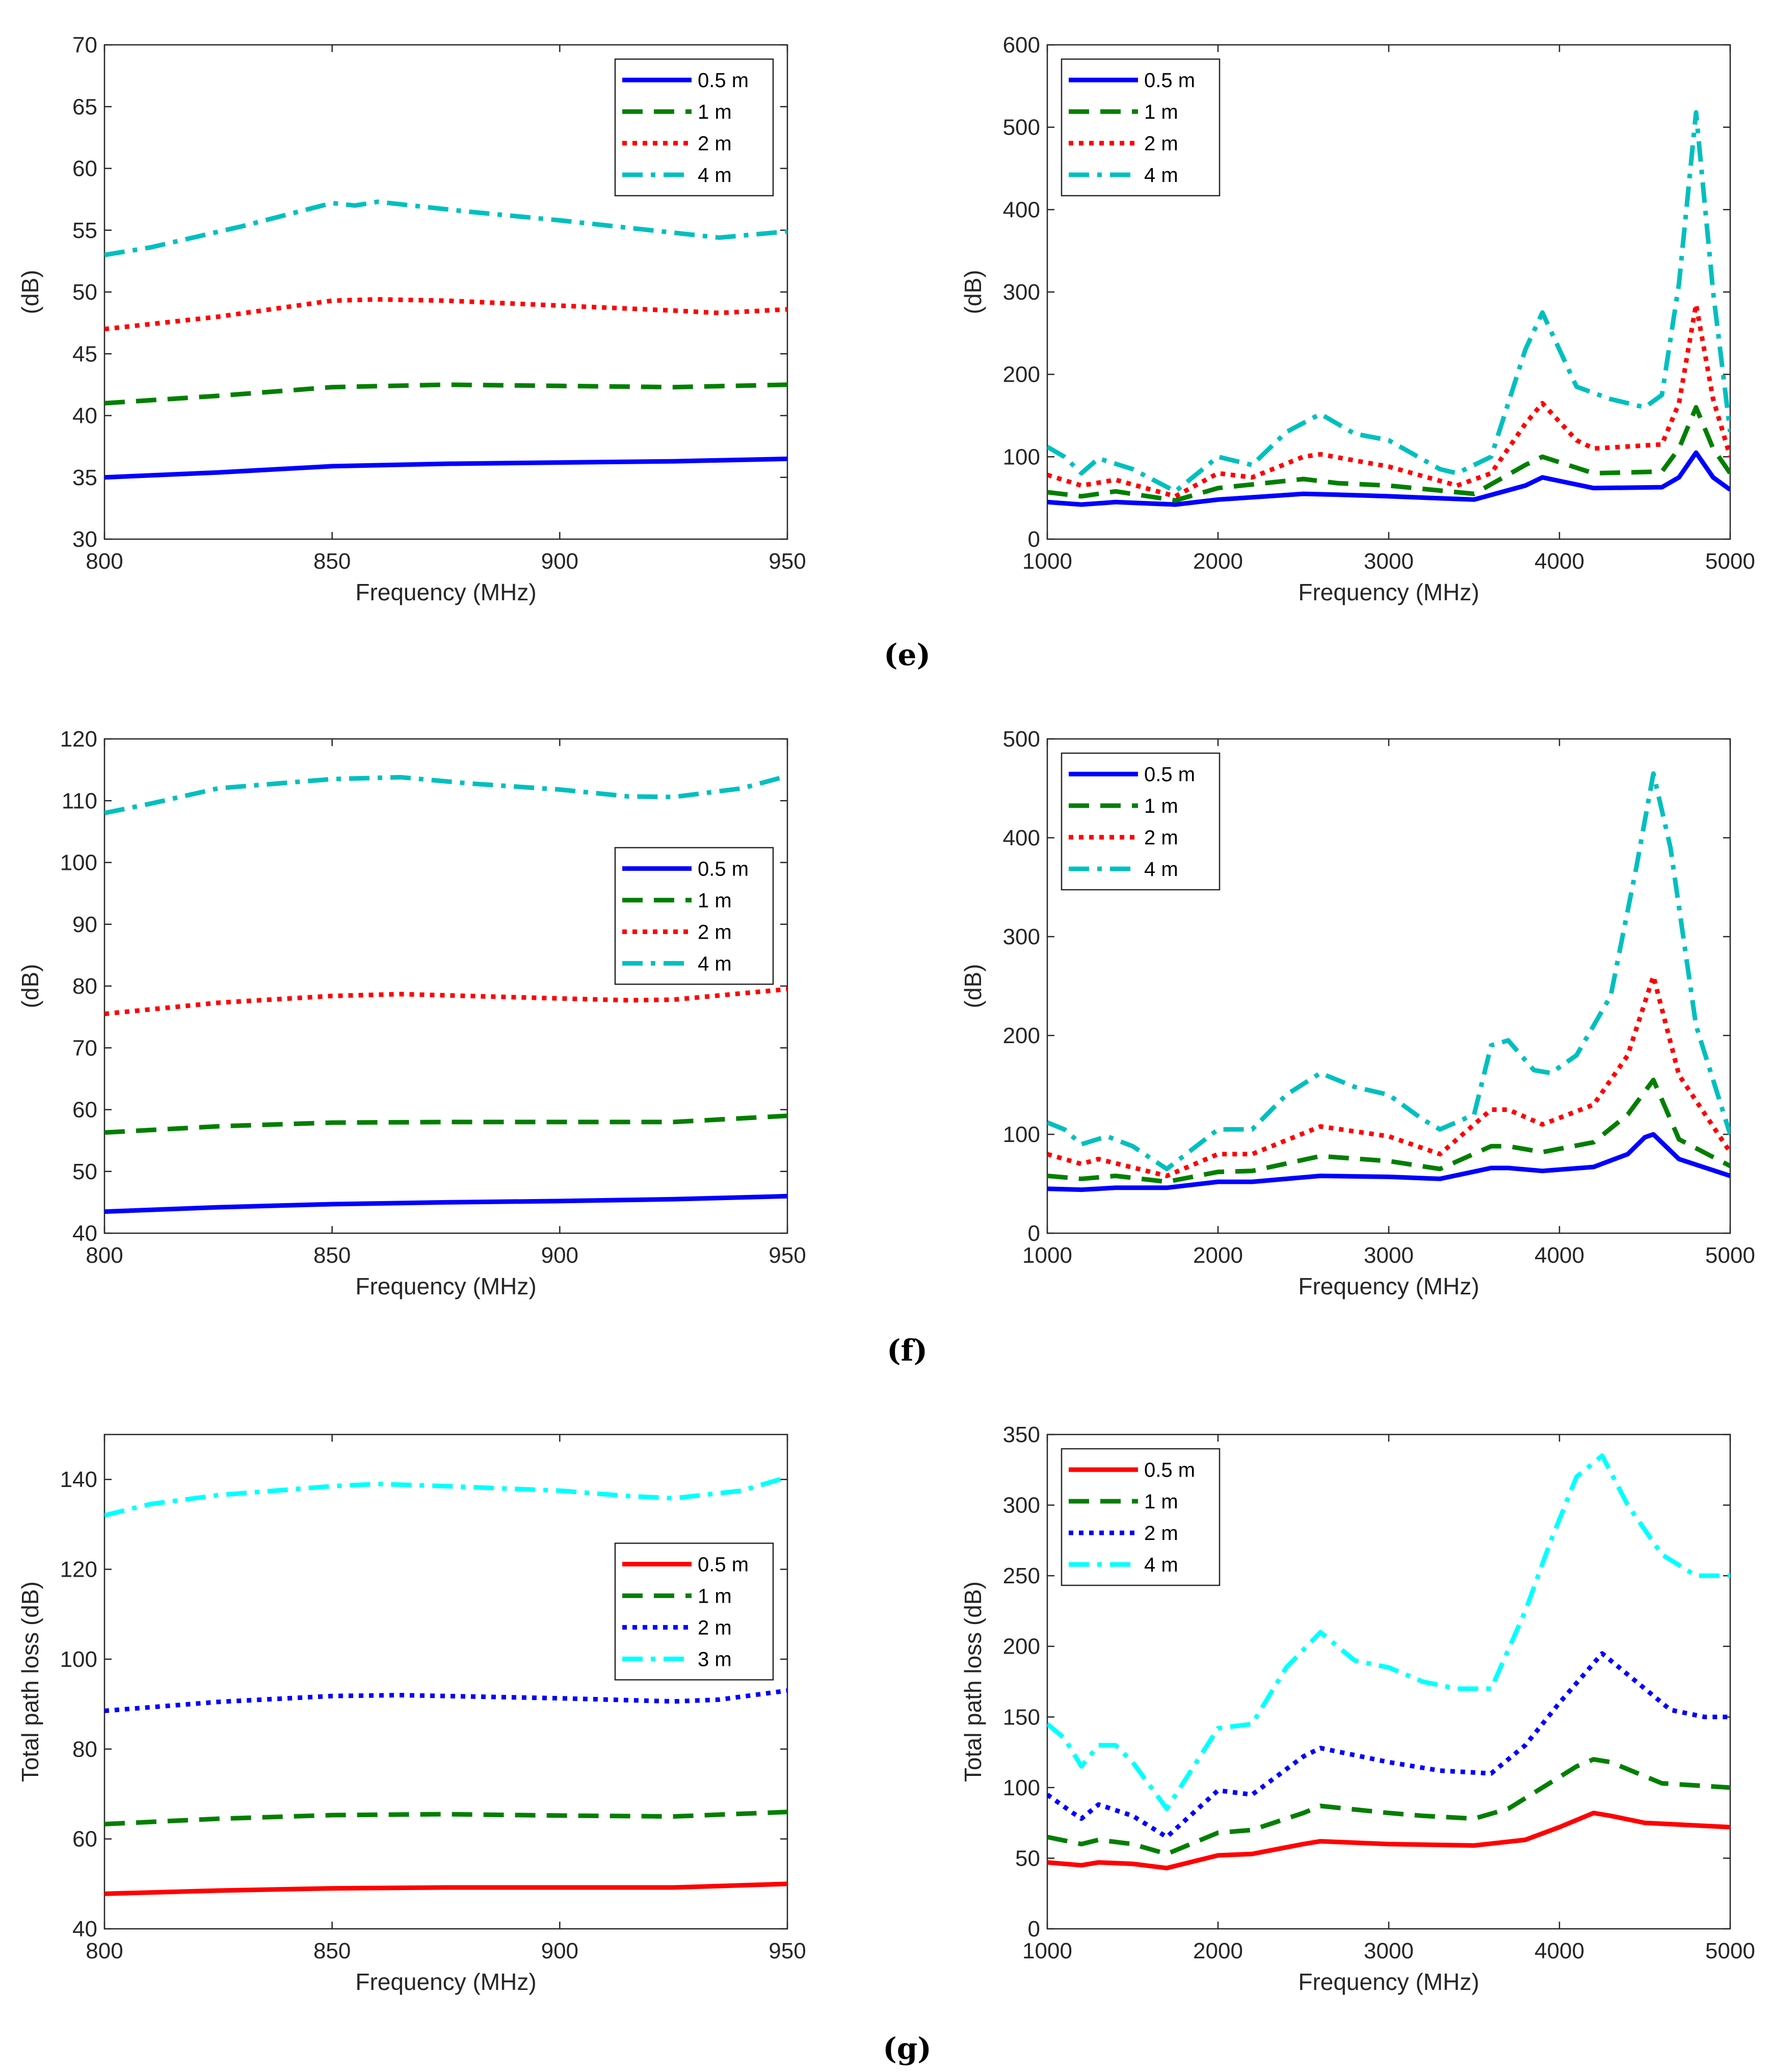 Image resolution: width=1773 pixels, height=2072 pixels. What do you see at coordinates (787, 1950) in the screenshot?
I see `x-tick-label: 950` at bounding box center [787, 1950].